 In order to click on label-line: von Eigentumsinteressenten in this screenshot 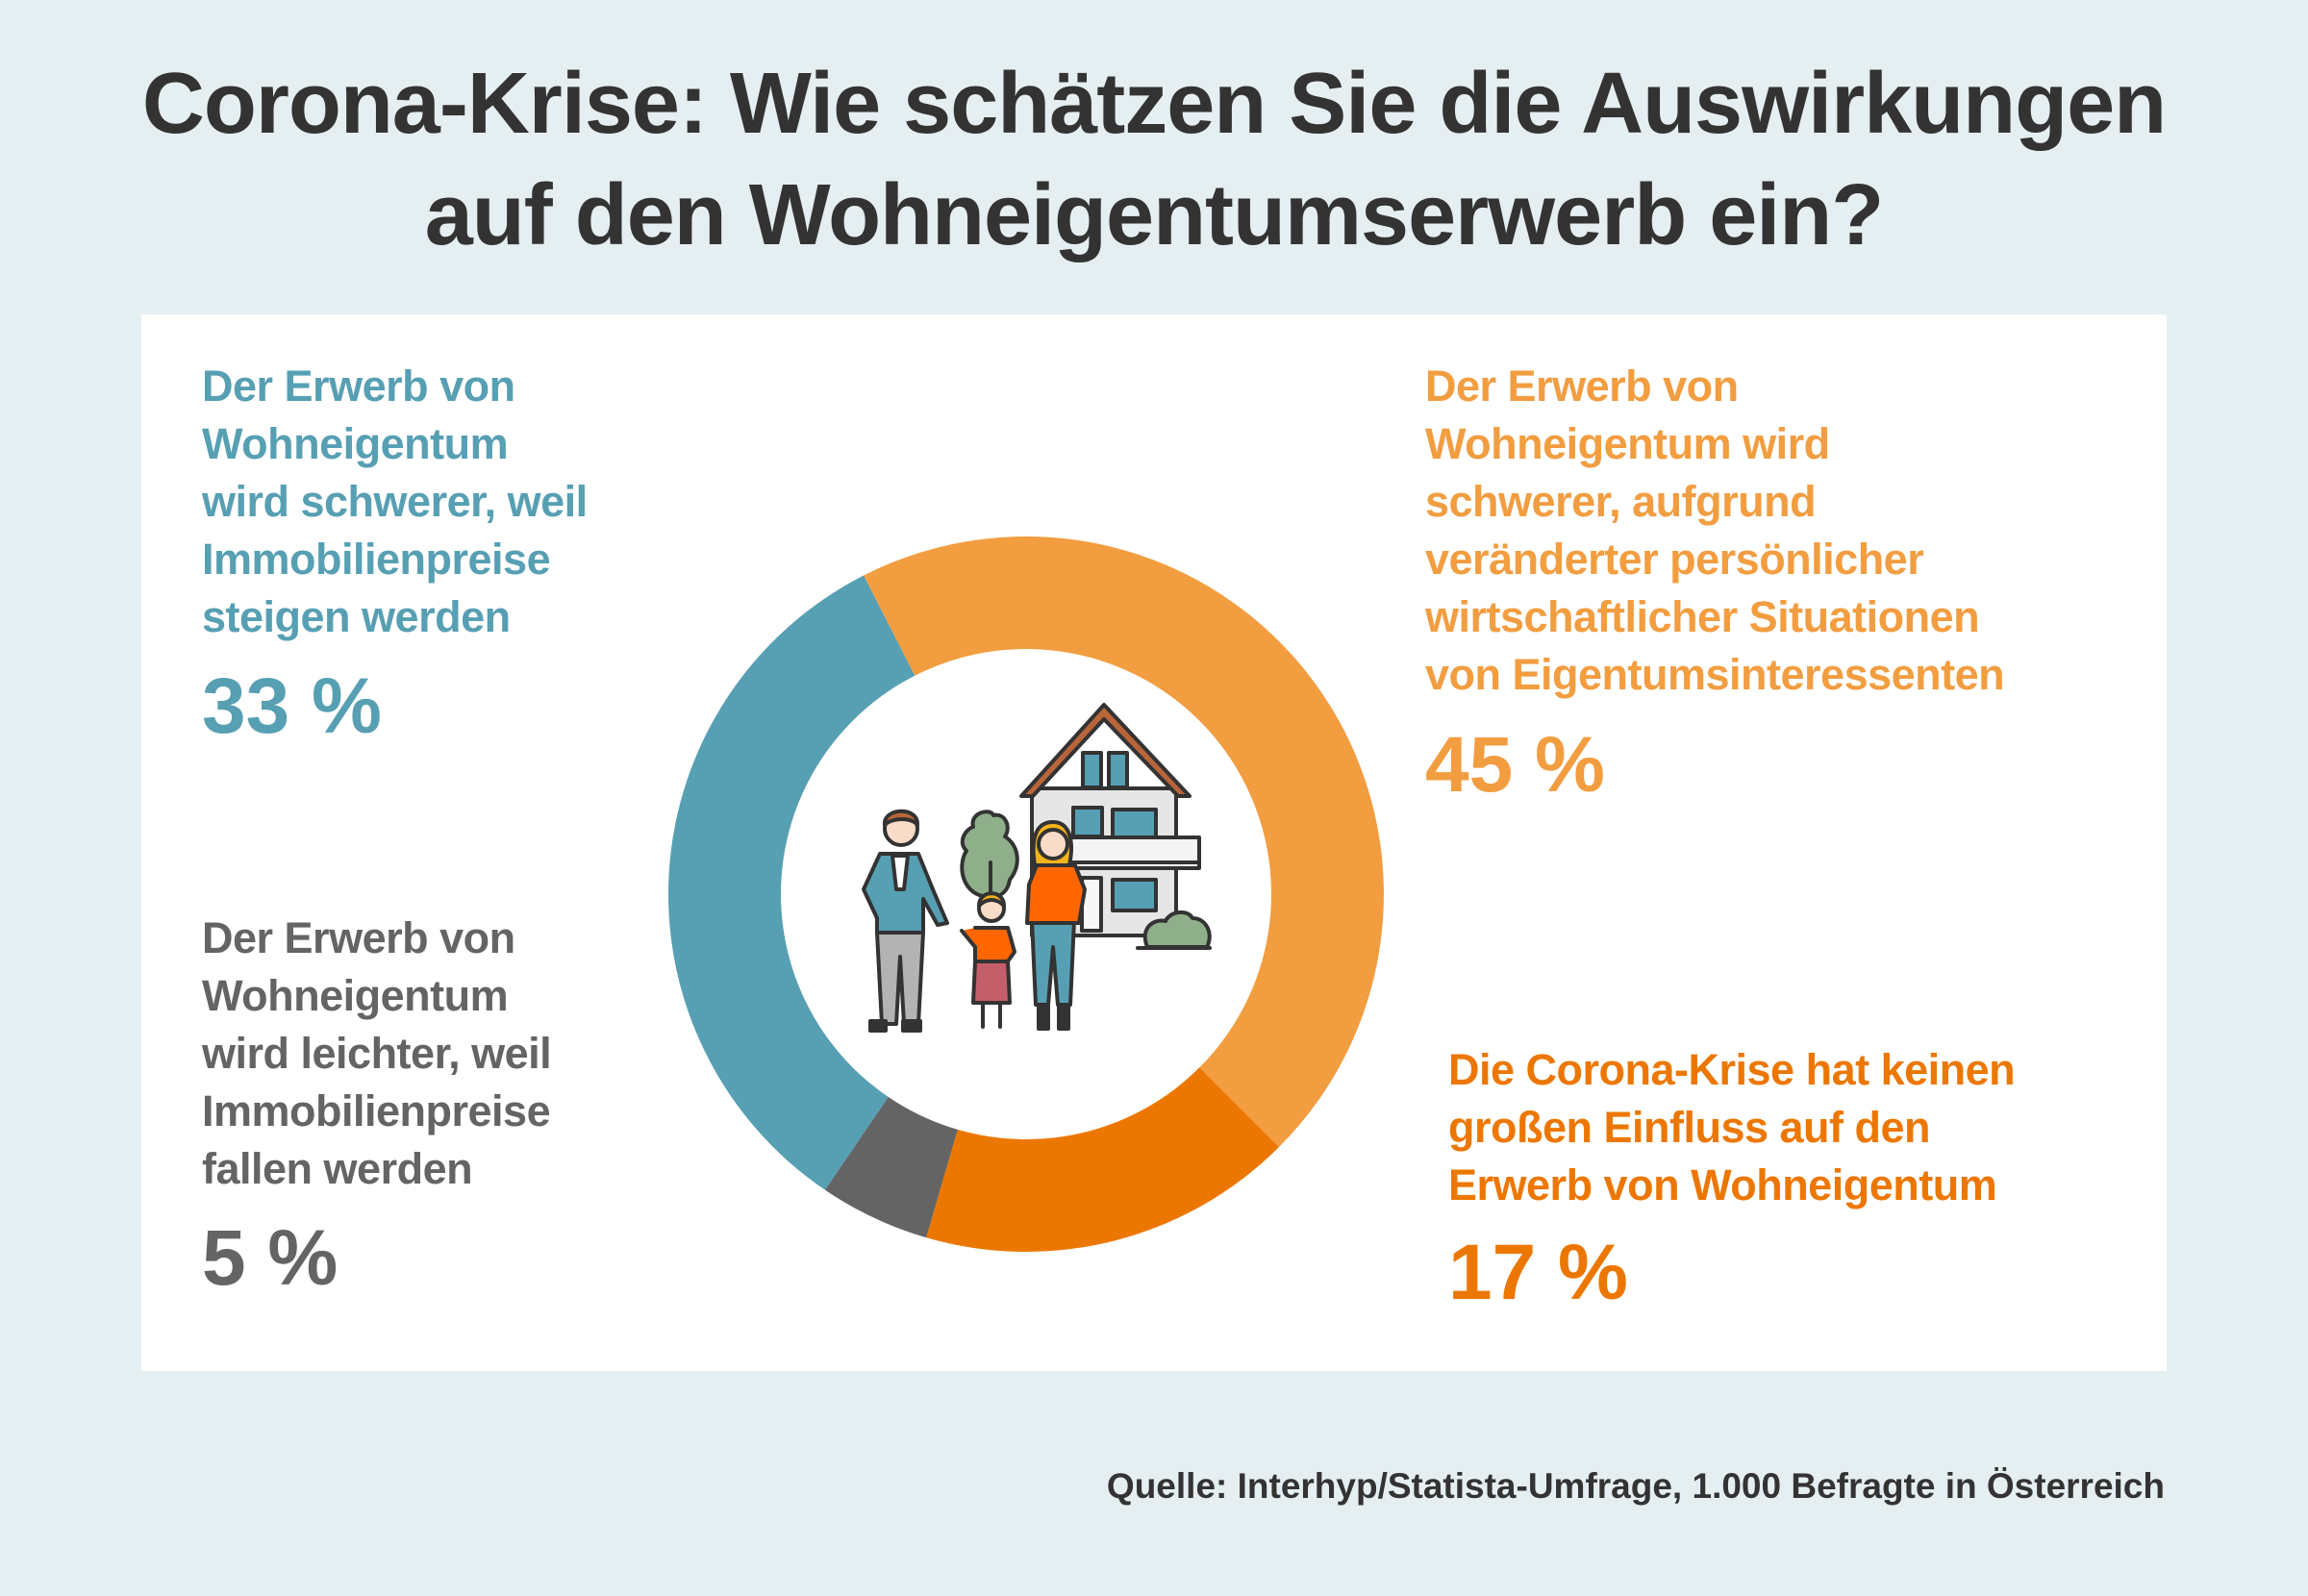, I will do `click(1715, 674)`.